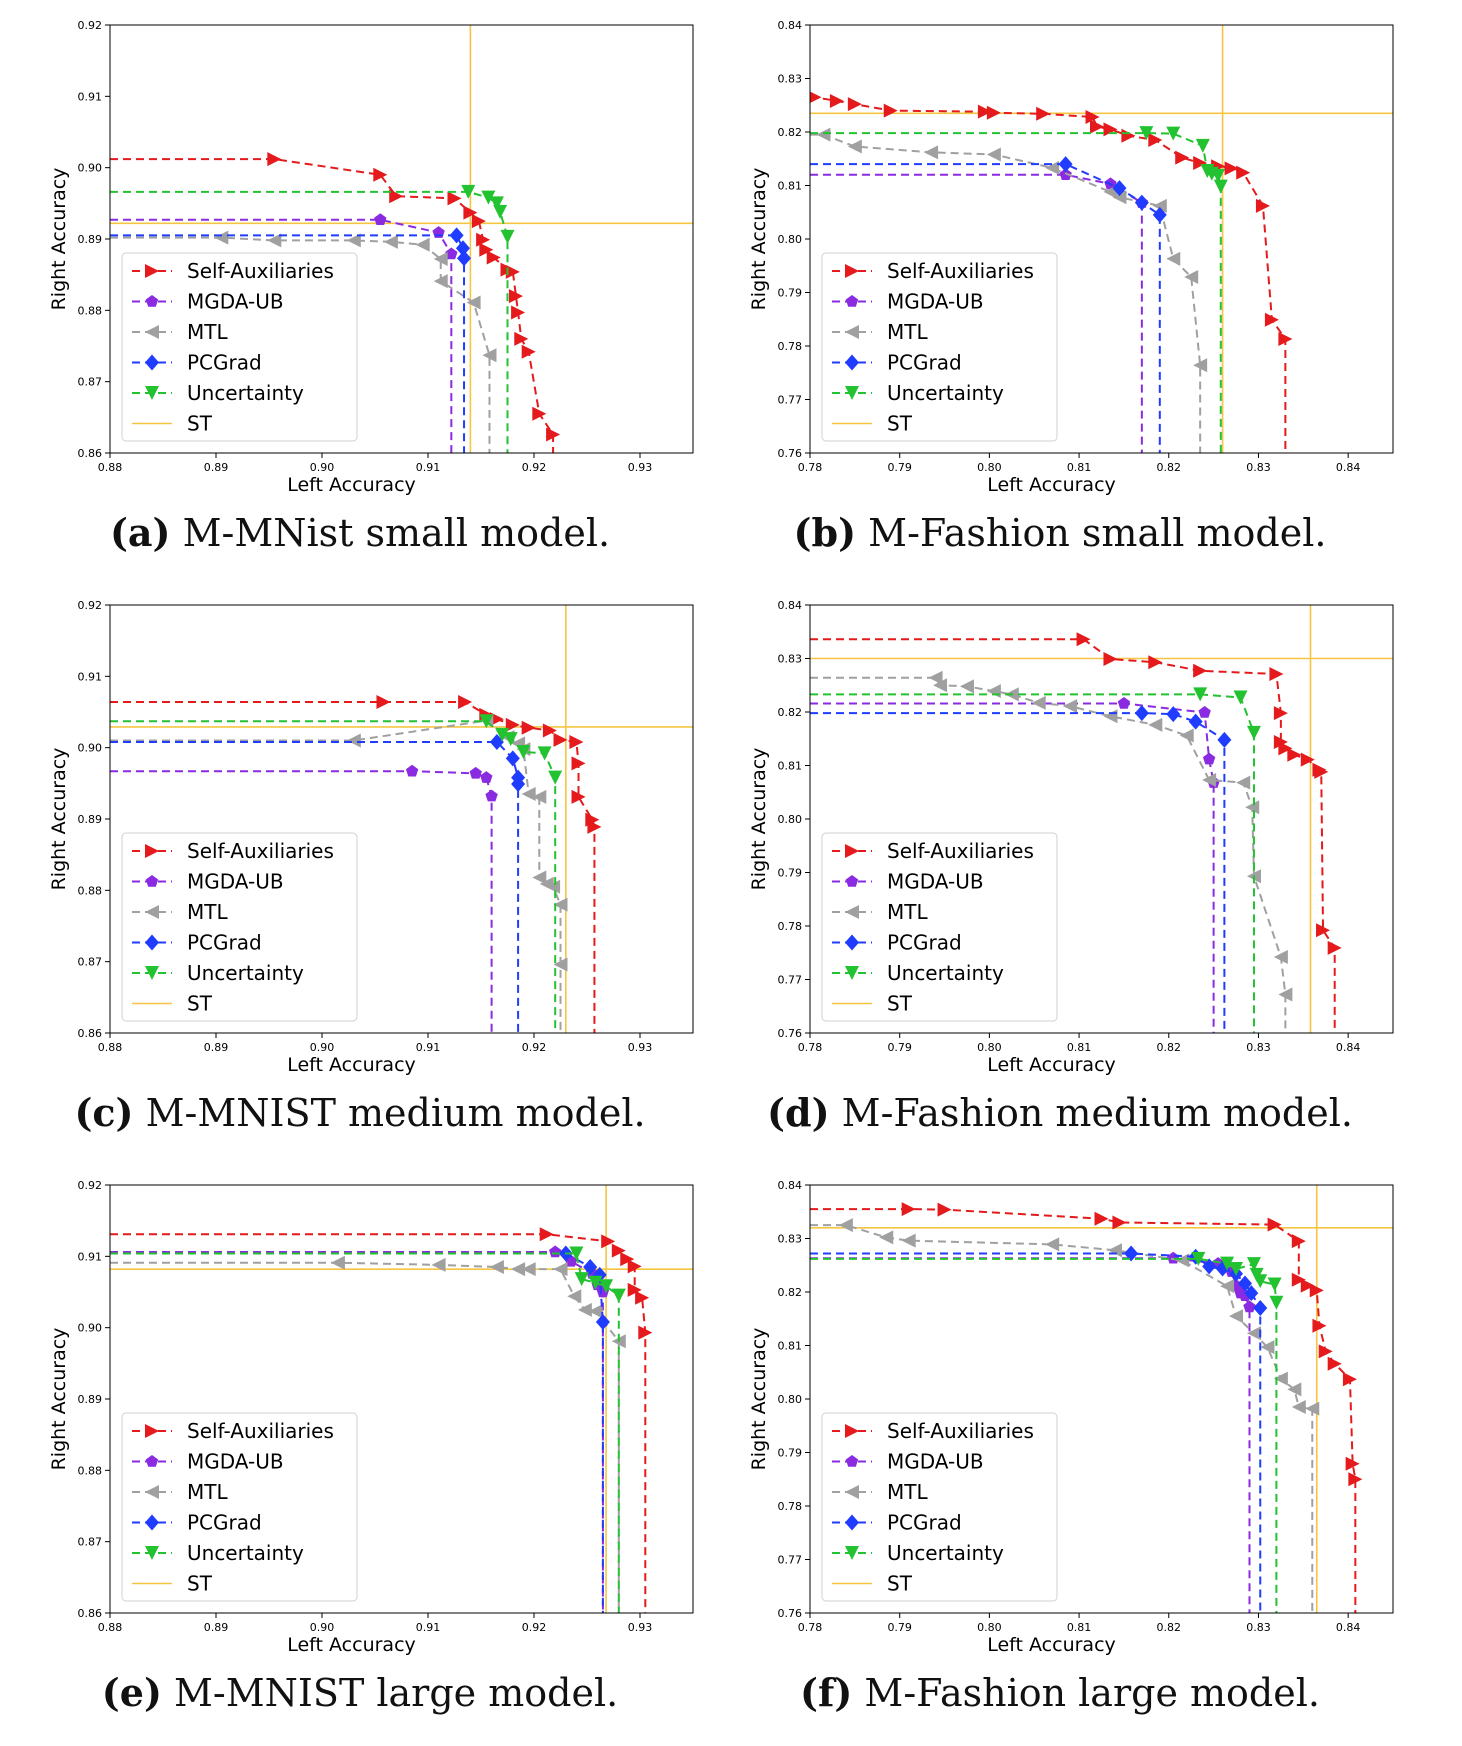 The width and height of the screenshot is (1462, 1746). I want to click on y-tick-label: 0.91, so click(90, 96).